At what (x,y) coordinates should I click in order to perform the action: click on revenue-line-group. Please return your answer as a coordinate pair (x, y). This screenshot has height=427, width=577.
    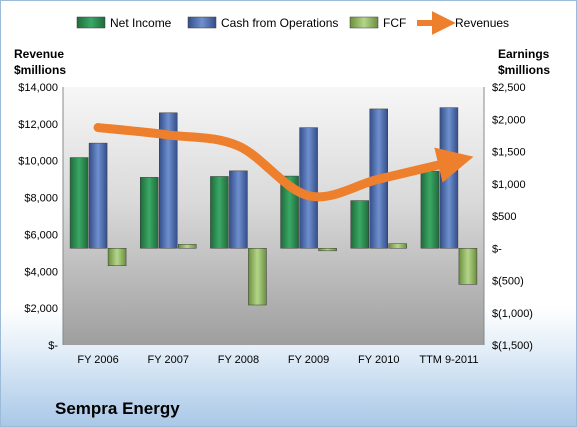
    Looking at the image, I should click on (283, 162).